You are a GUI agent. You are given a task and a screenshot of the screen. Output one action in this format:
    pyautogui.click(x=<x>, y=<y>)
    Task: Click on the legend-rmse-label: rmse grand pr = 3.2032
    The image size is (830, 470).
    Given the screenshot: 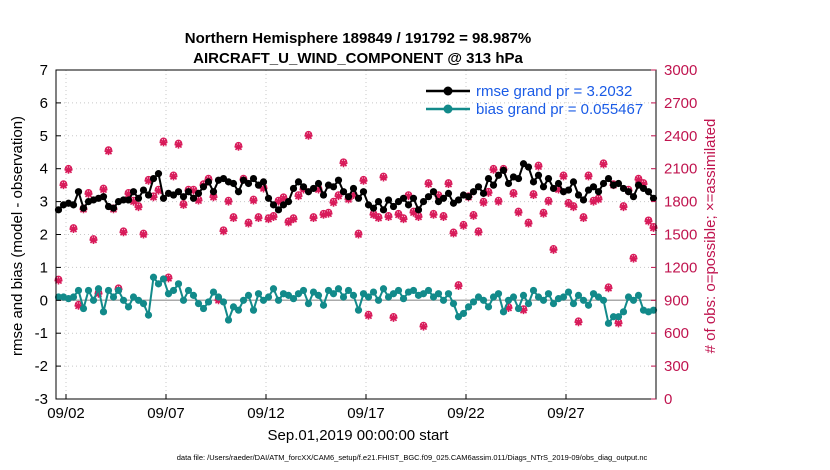 What is the action you would take?
    pyautogui.click(x=554, y=91)
    